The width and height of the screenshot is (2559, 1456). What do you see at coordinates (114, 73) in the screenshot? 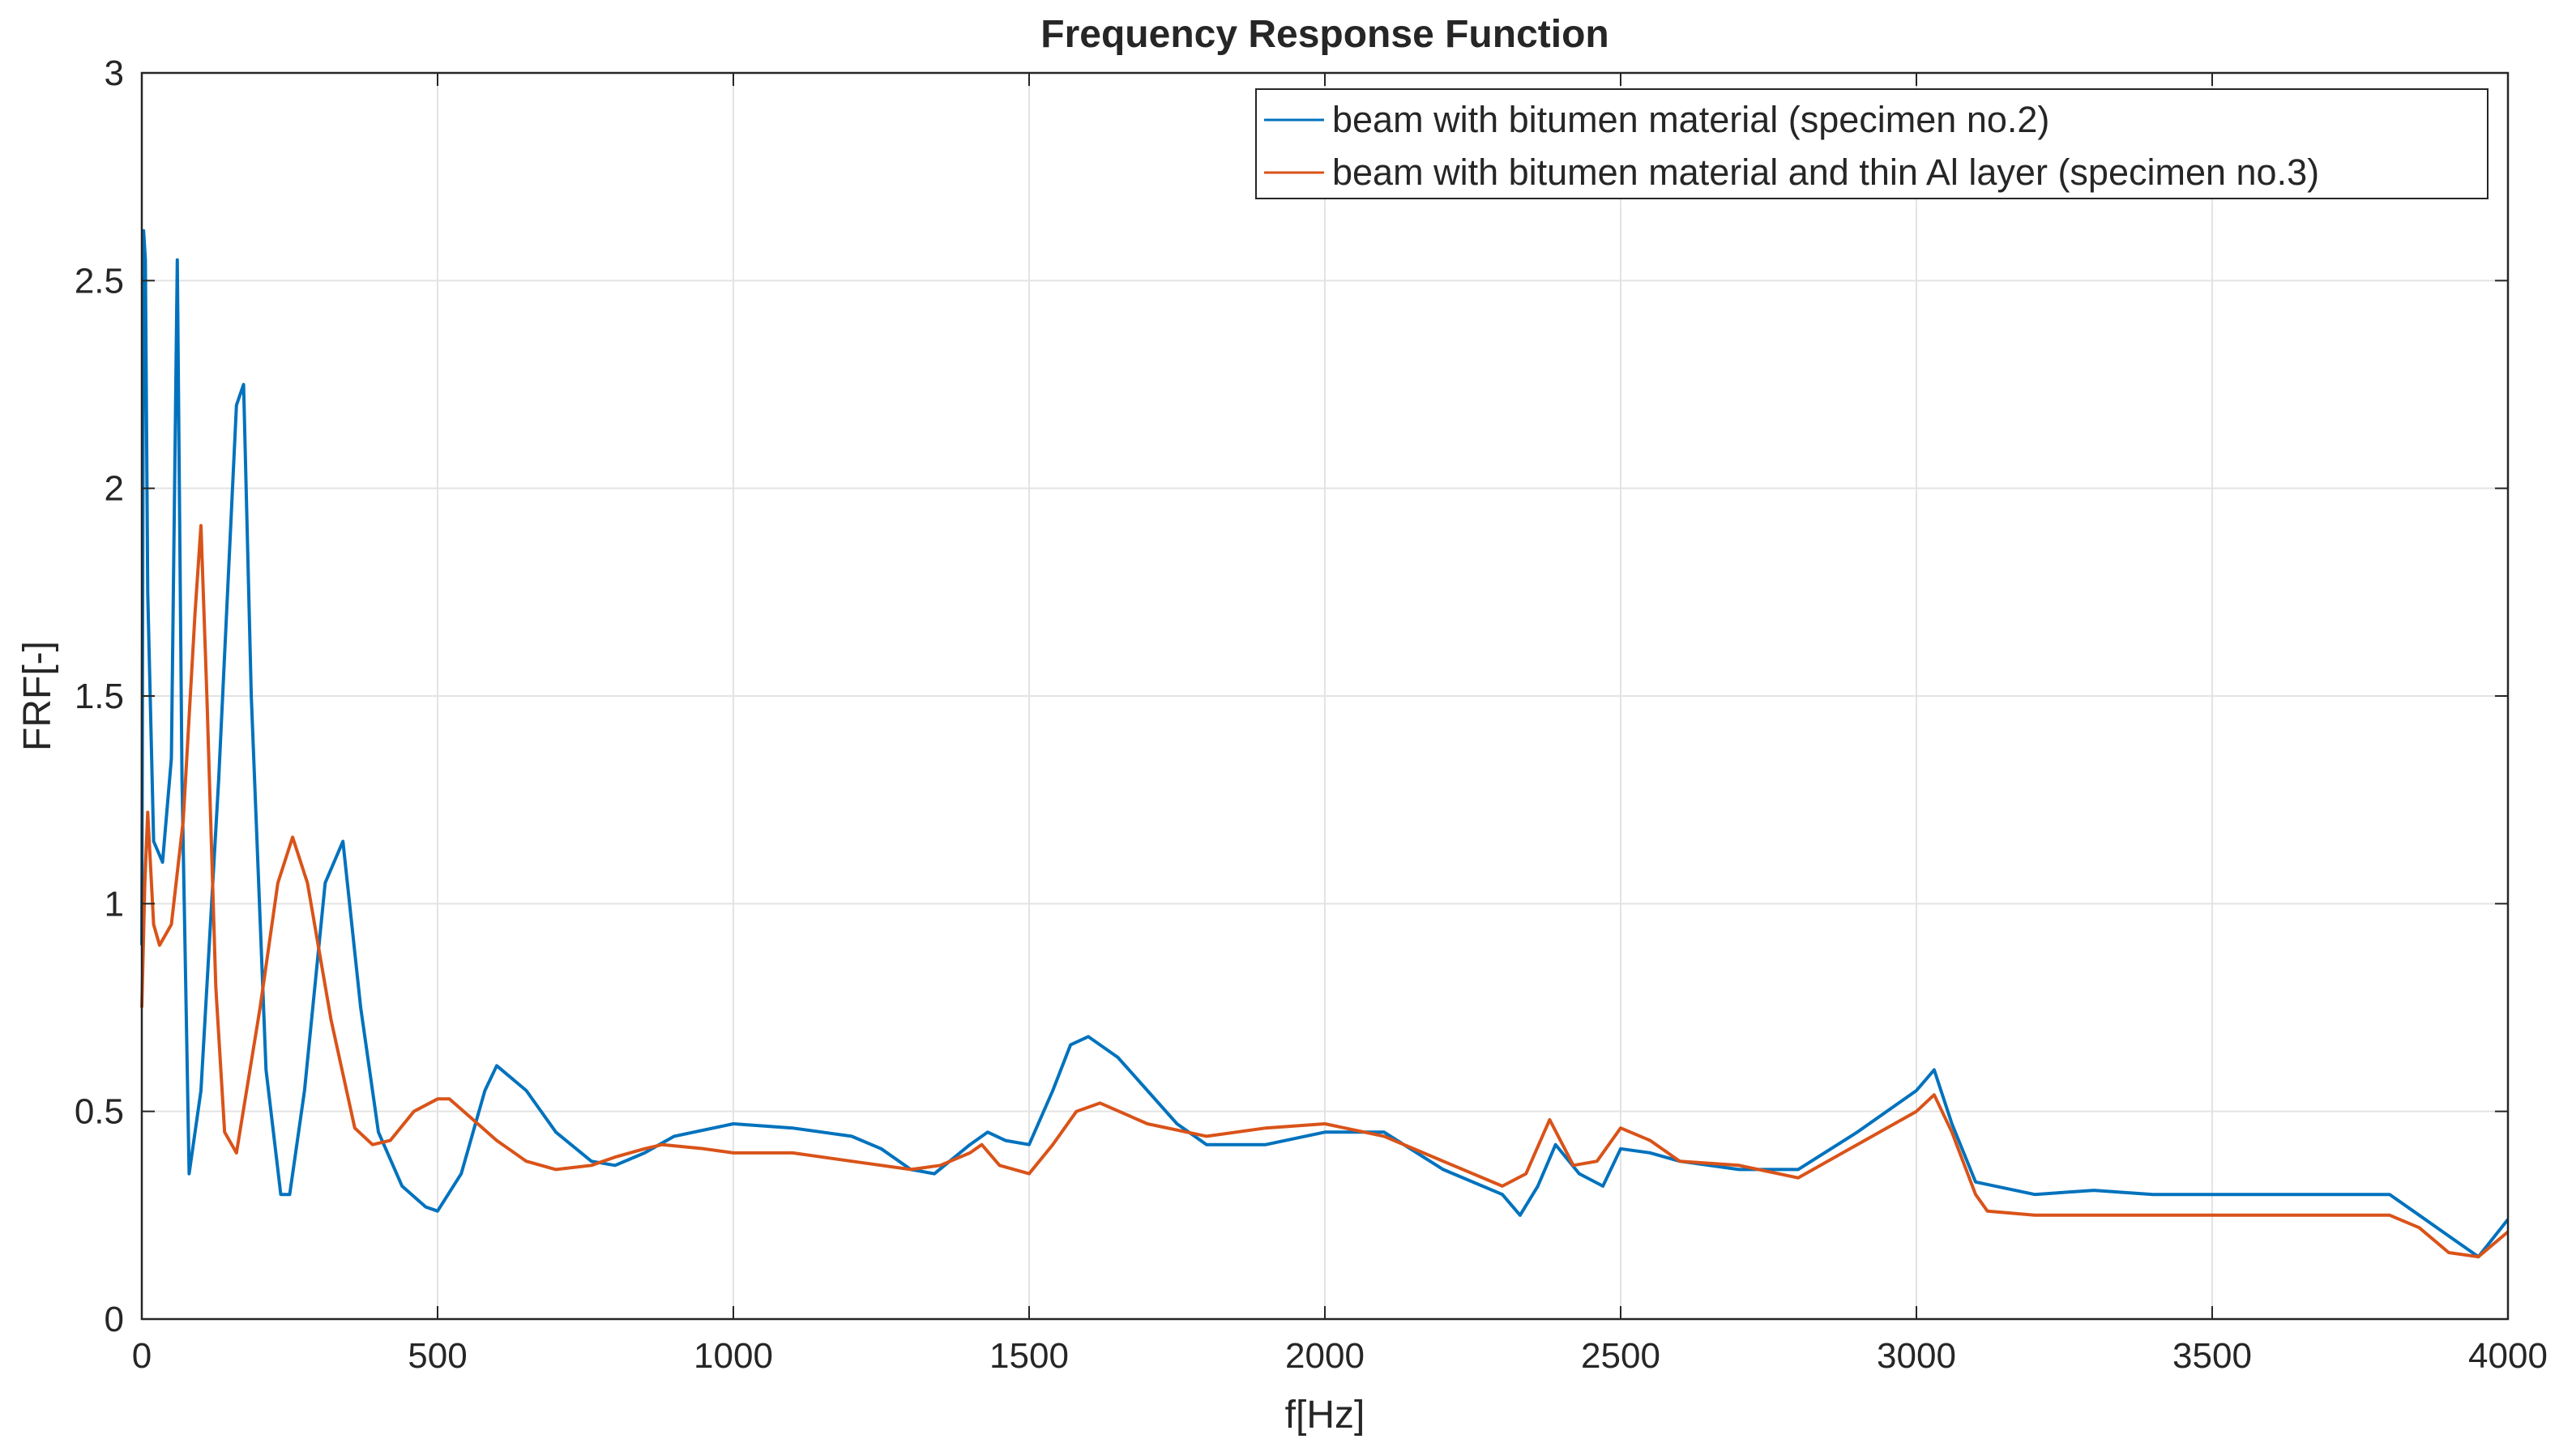
I see `y-tick-label: 3` at bounding box center [114, 73].